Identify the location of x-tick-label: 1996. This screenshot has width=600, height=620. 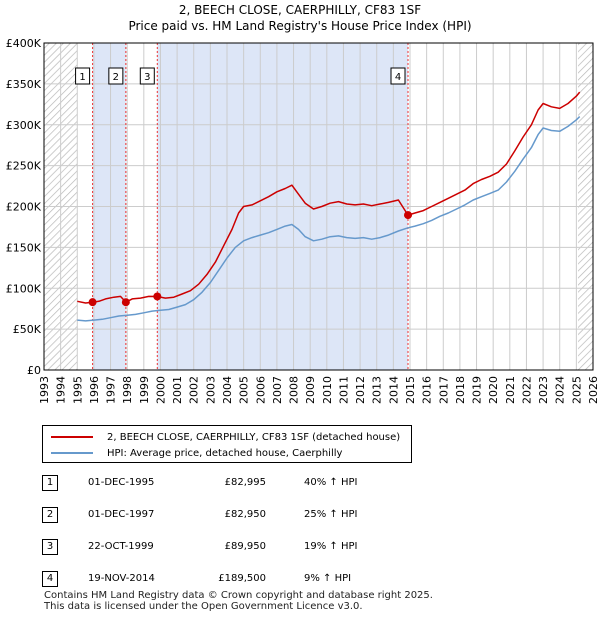
(94, 390).